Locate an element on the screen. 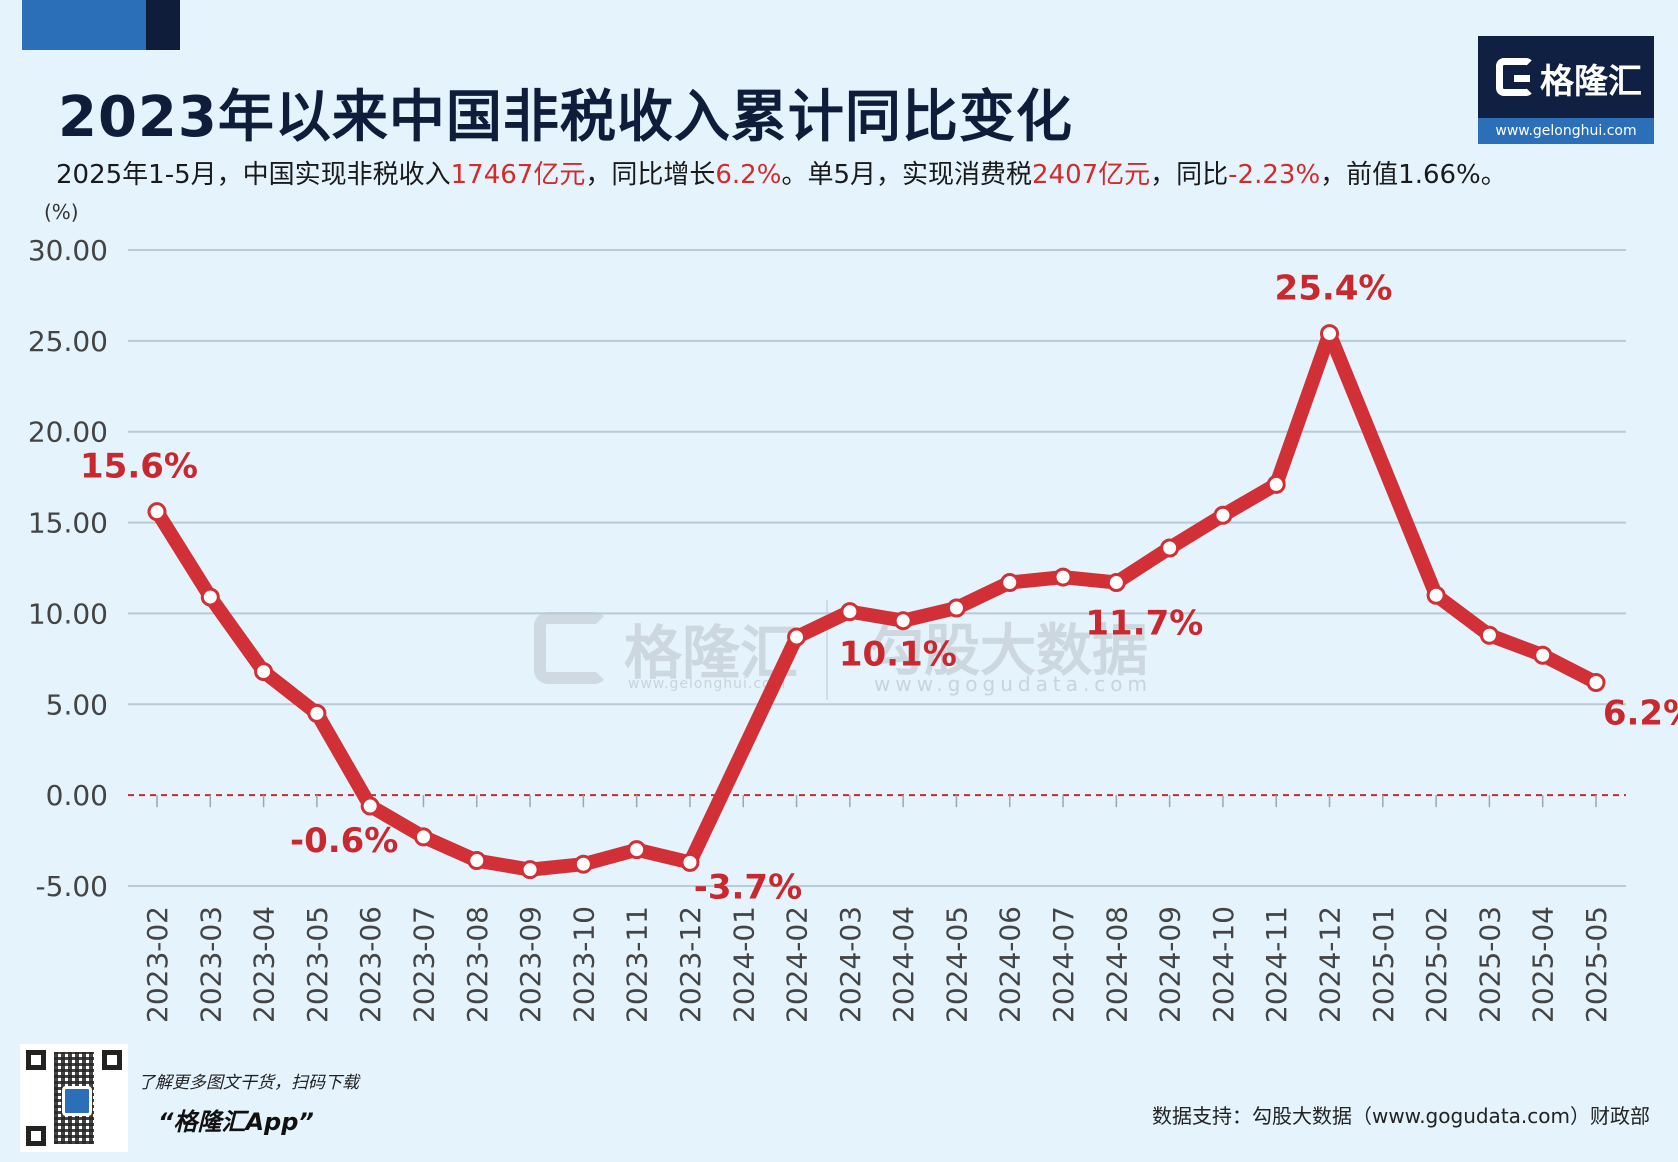 Image resolution: width=1678 pixels, height=1162 pixels. x-tick-label: 2025-03 is located at coordinates (1489, 964).